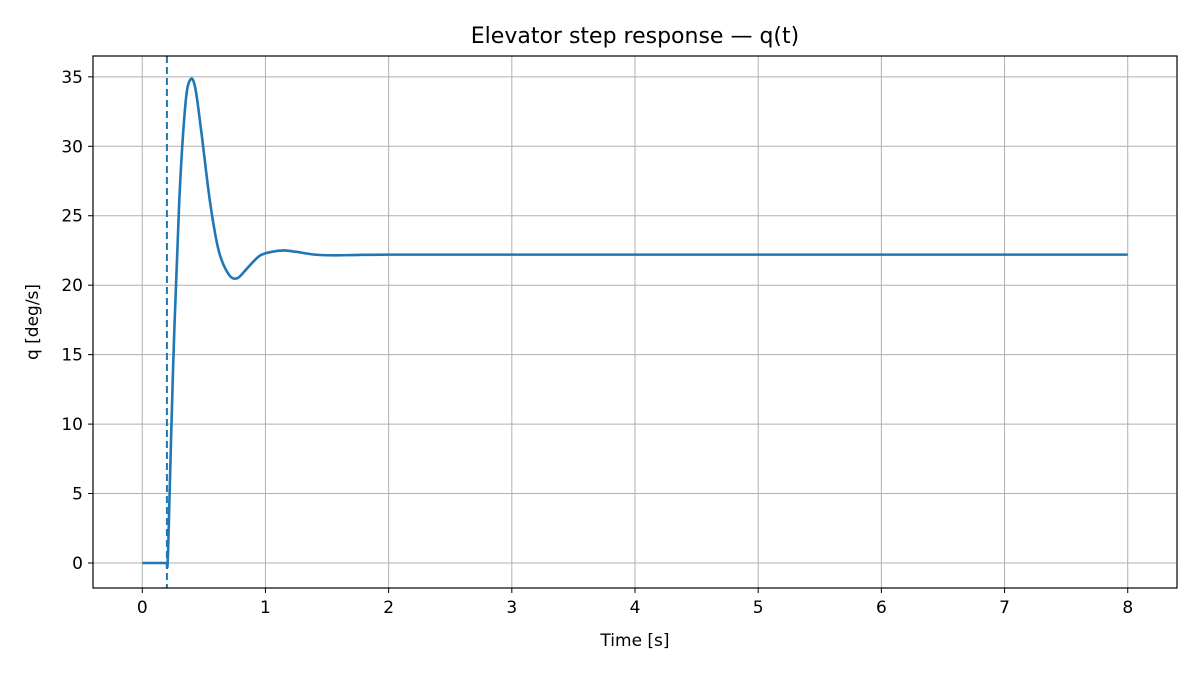 This screenshot has width=1200, height=675. Describe the element at coordinates (72, 78) in the screenshot. I see `y-tick-label: 35` at that location.